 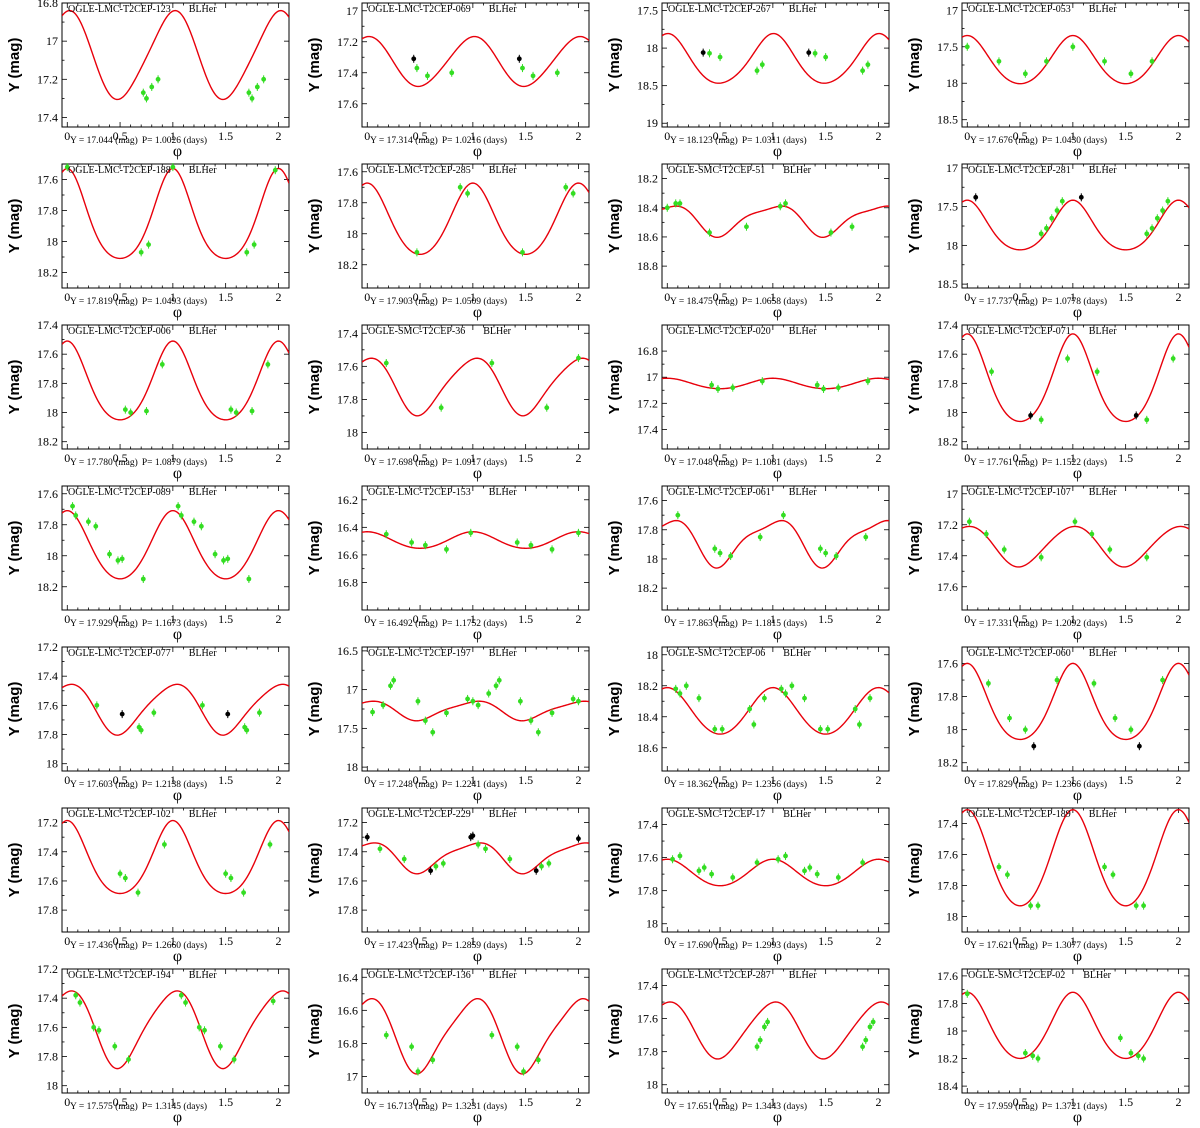 I want to click on y-tick-label: 16.6, so click(x=347, y=1010).